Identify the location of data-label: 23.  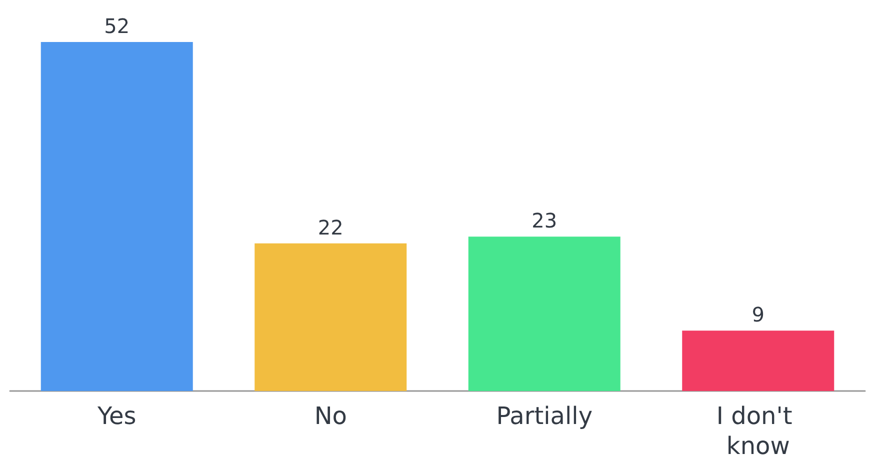
(545, 220).